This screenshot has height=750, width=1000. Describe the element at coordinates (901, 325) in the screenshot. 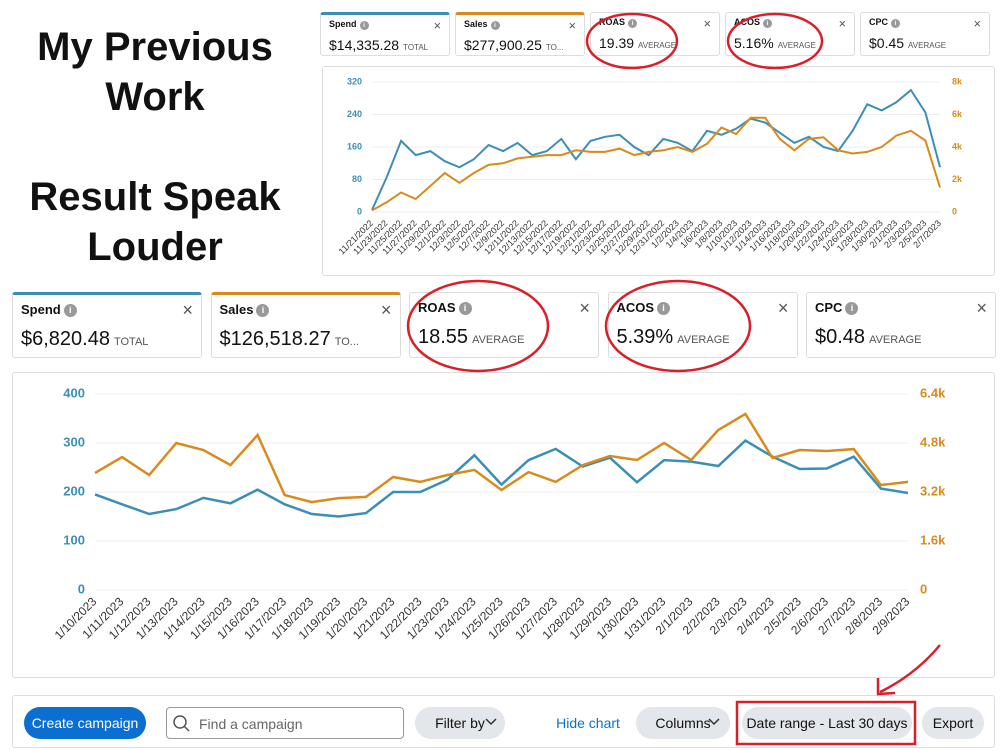

I see `metric-card: CPC i × $0.48 AVERAGE` at that location.